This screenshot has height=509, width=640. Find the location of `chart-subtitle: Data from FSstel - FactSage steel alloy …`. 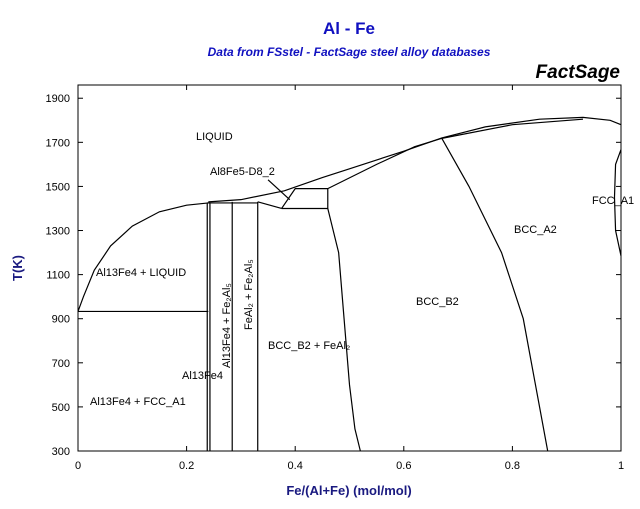

chart-subtitle: Data from FSstel - FactSage steel alloy … is located at coordinates (349, 52).